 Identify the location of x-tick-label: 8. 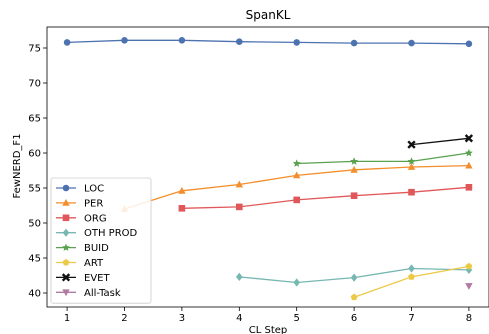
(469, 318).